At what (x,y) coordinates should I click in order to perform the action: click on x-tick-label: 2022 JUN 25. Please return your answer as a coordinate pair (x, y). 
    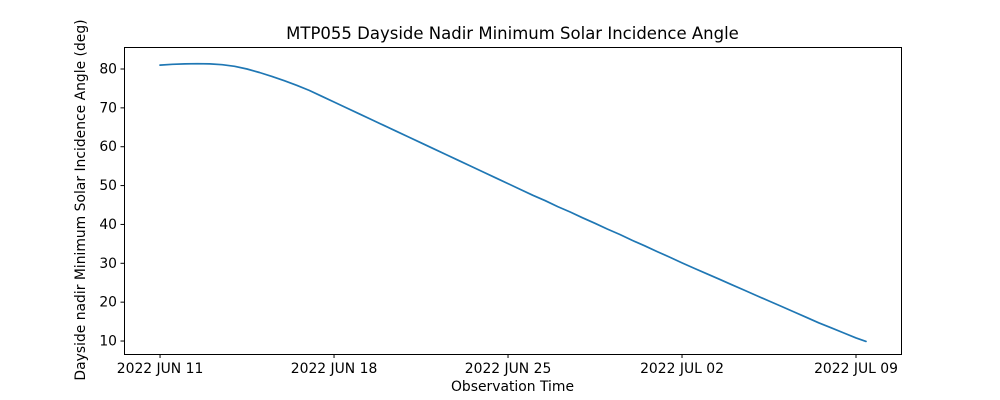
    Looking at the image, I should click on (508, 369).